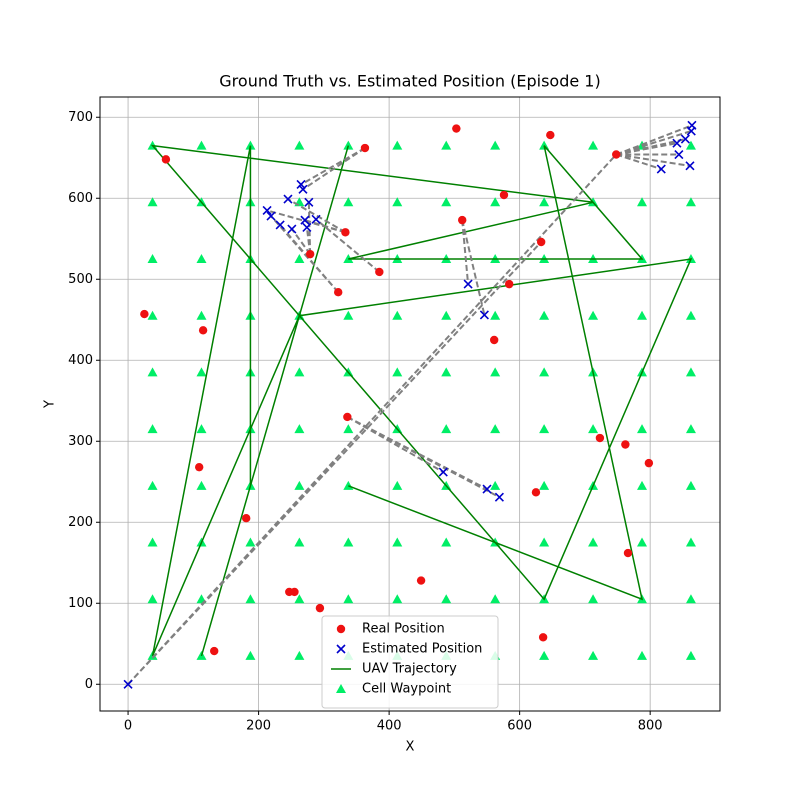 This screenshot has height=804, width=800. Describe the element at coordinates (80, 279) in the screenshot. I see `y-tick-label: 500` at that location.